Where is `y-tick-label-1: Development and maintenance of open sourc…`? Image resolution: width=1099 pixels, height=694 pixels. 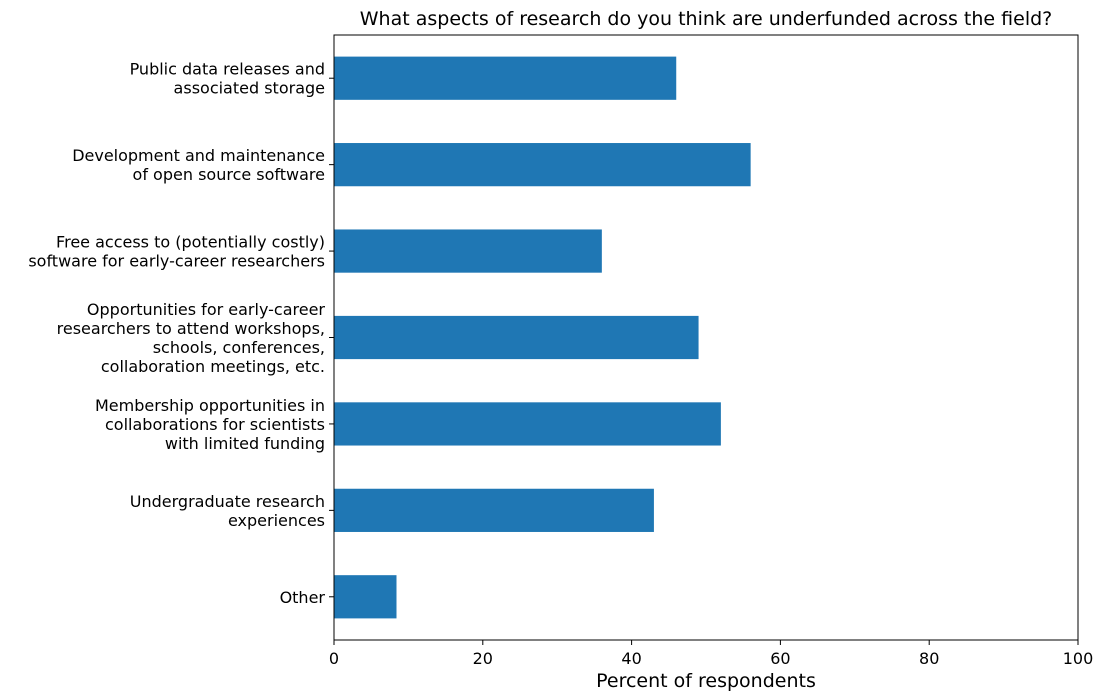 y-tick-label-1: Development and maintenance of open sourc… is located at coordinates (198, 165).